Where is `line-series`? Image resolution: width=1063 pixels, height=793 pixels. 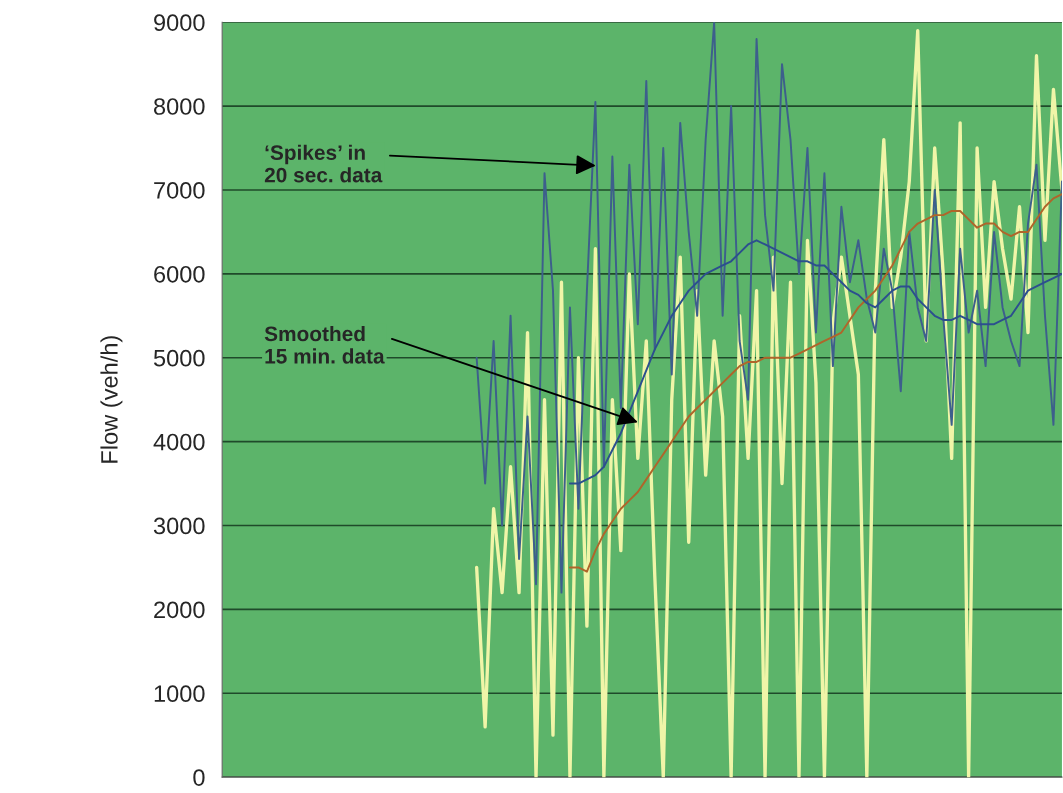
line-series is located at coordinates (815, 362).